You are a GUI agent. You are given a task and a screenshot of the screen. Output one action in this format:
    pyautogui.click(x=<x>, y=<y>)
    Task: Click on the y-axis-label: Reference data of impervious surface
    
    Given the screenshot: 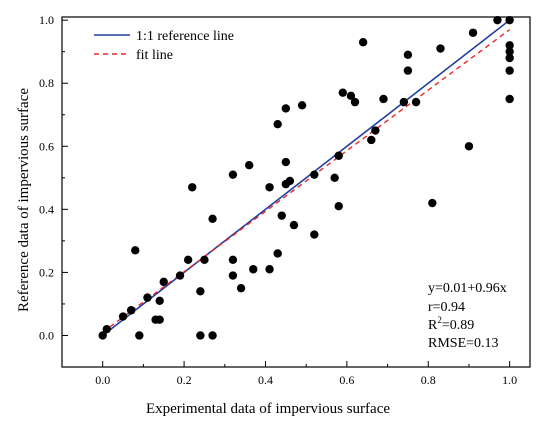 What is the action you would take?
    pyautogui.click(x=24, y=200)
    